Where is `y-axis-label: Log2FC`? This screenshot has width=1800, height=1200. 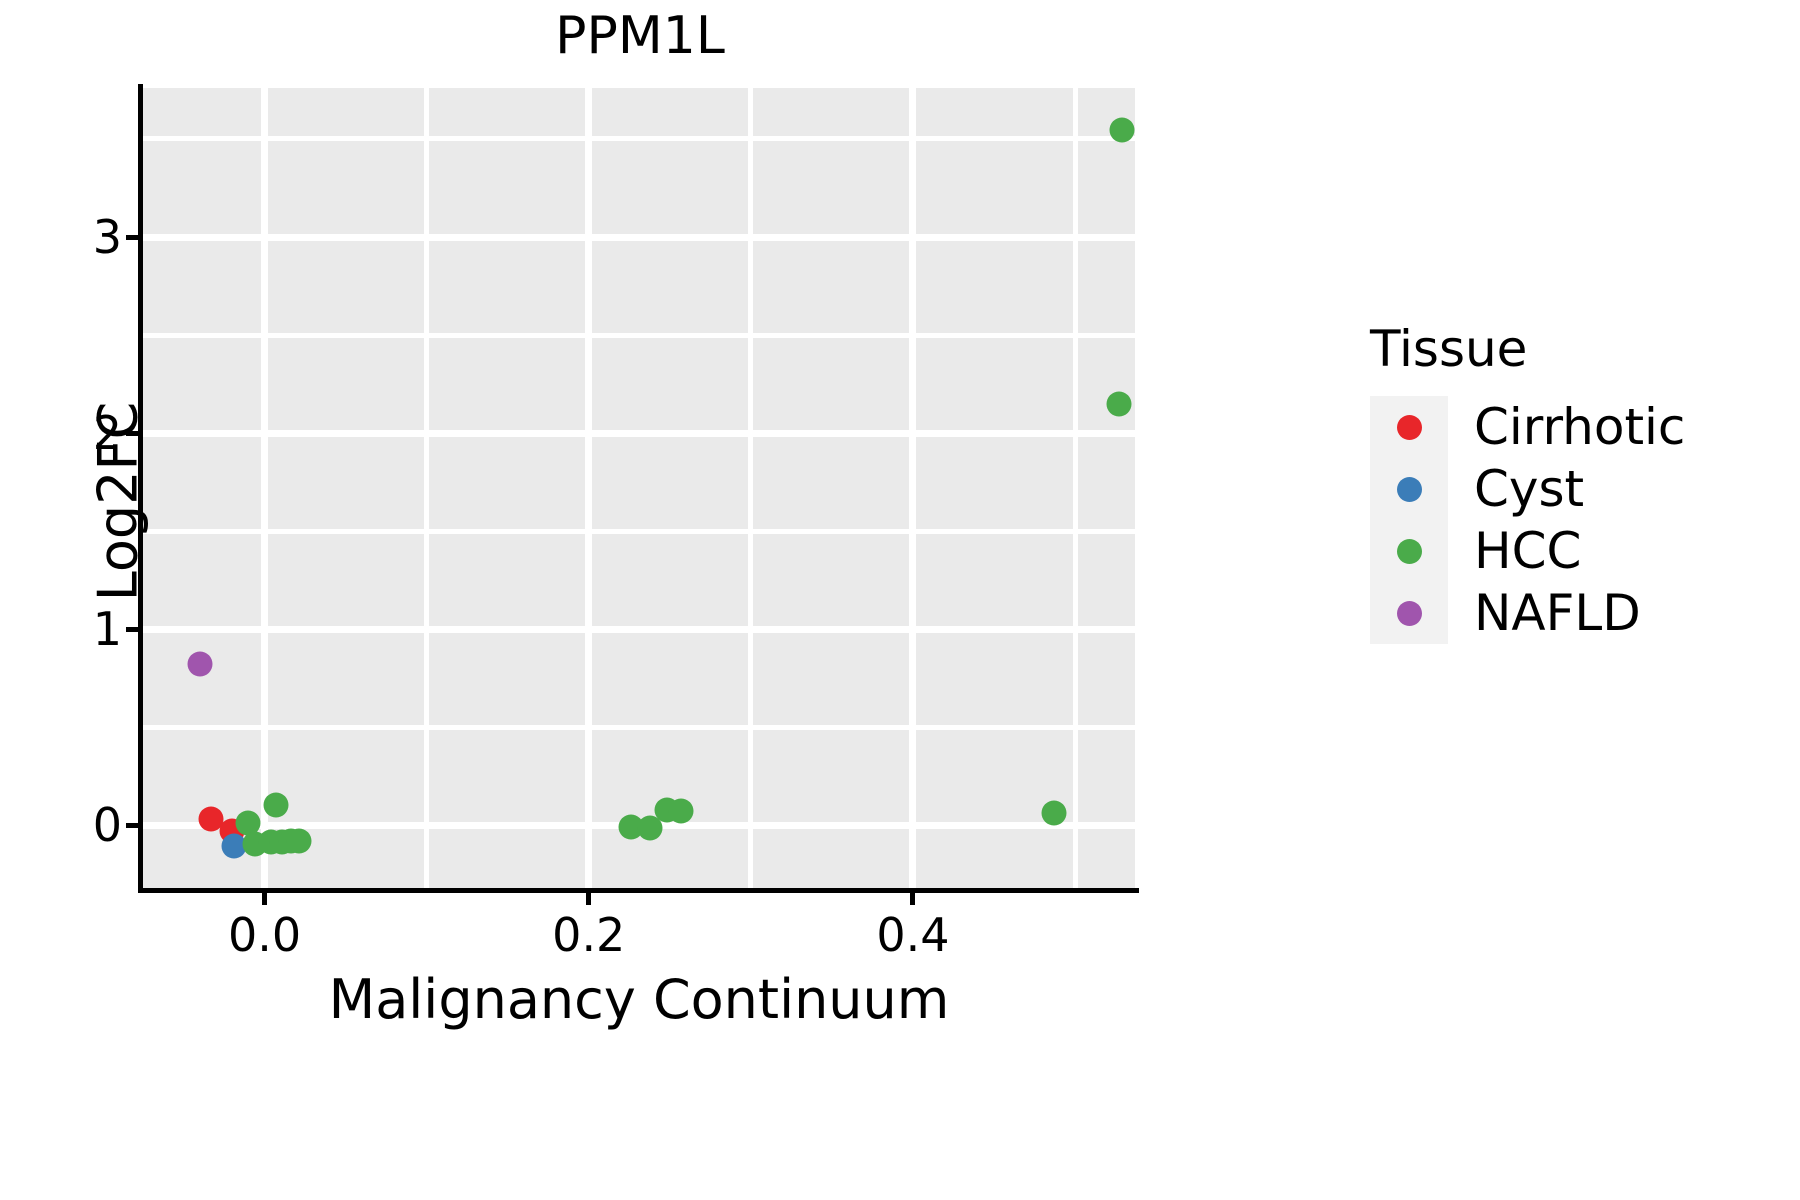
y-axis-label: Log2FC is located at coordinates (118, 501).